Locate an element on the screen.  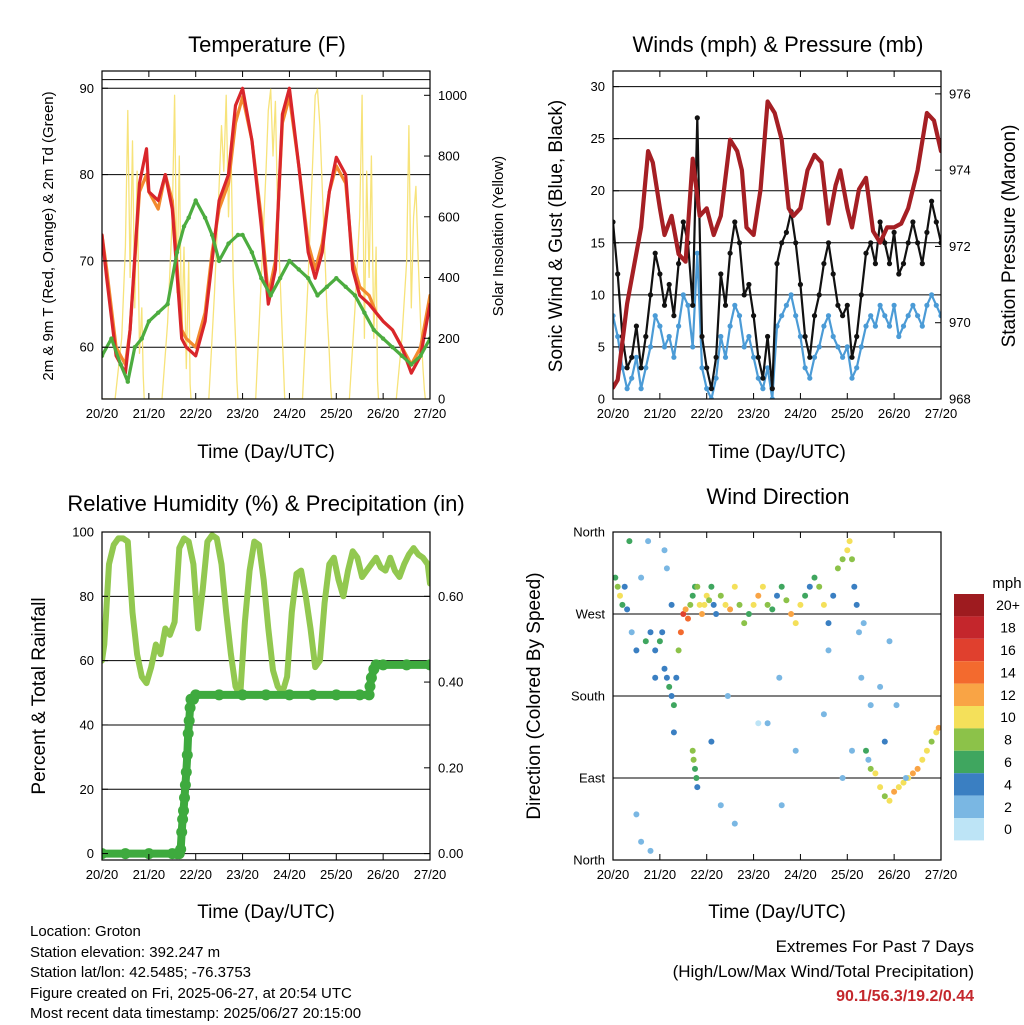
plot-area is located at coordinates (266, 725).